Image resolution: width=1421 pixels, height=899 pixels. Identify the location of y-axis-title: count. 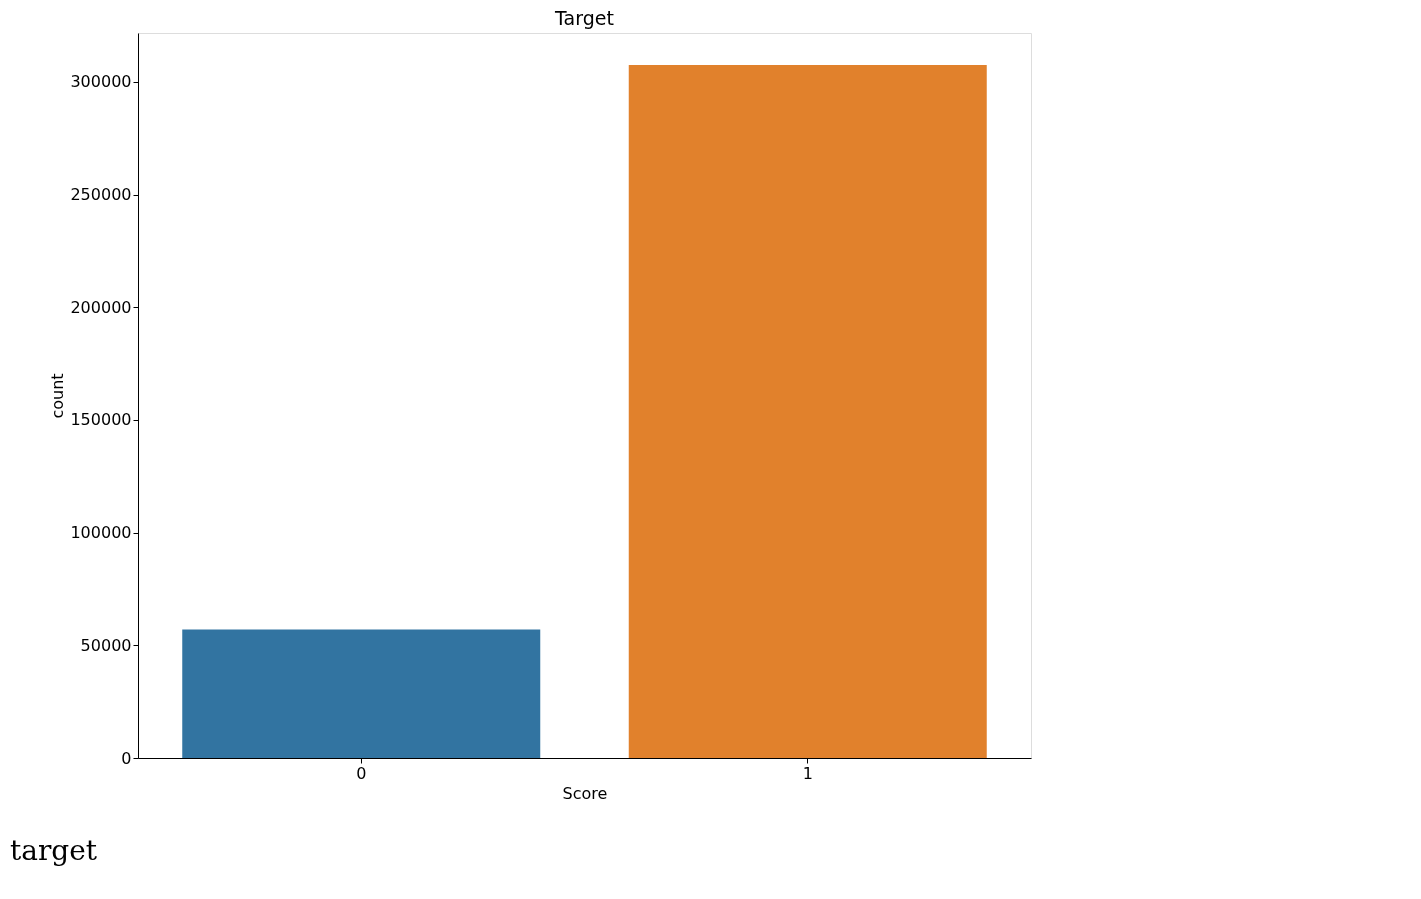
(58, 396).